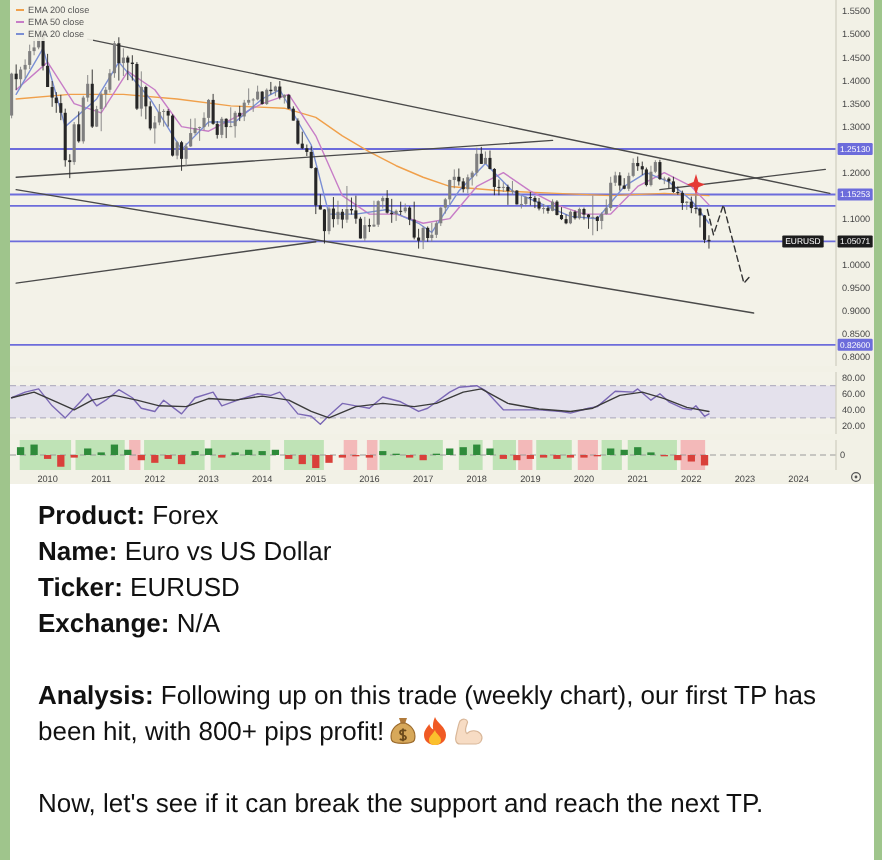 This screenshot has width=882, height=860. What do you see at coordinates (401, 803) in the screenshot?
I see `text: Now, let's see if it can break the support and reach the next TP.` at bounding box center [401, 803].